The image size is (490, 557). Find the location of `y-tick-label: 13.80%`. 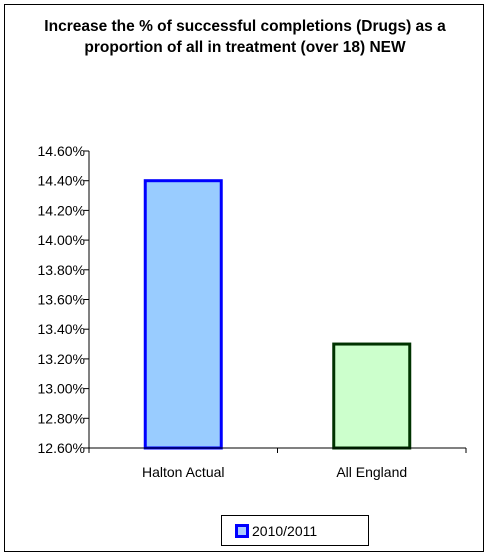

y-tick-label: 13.80% is located at coordinates (61, 270).